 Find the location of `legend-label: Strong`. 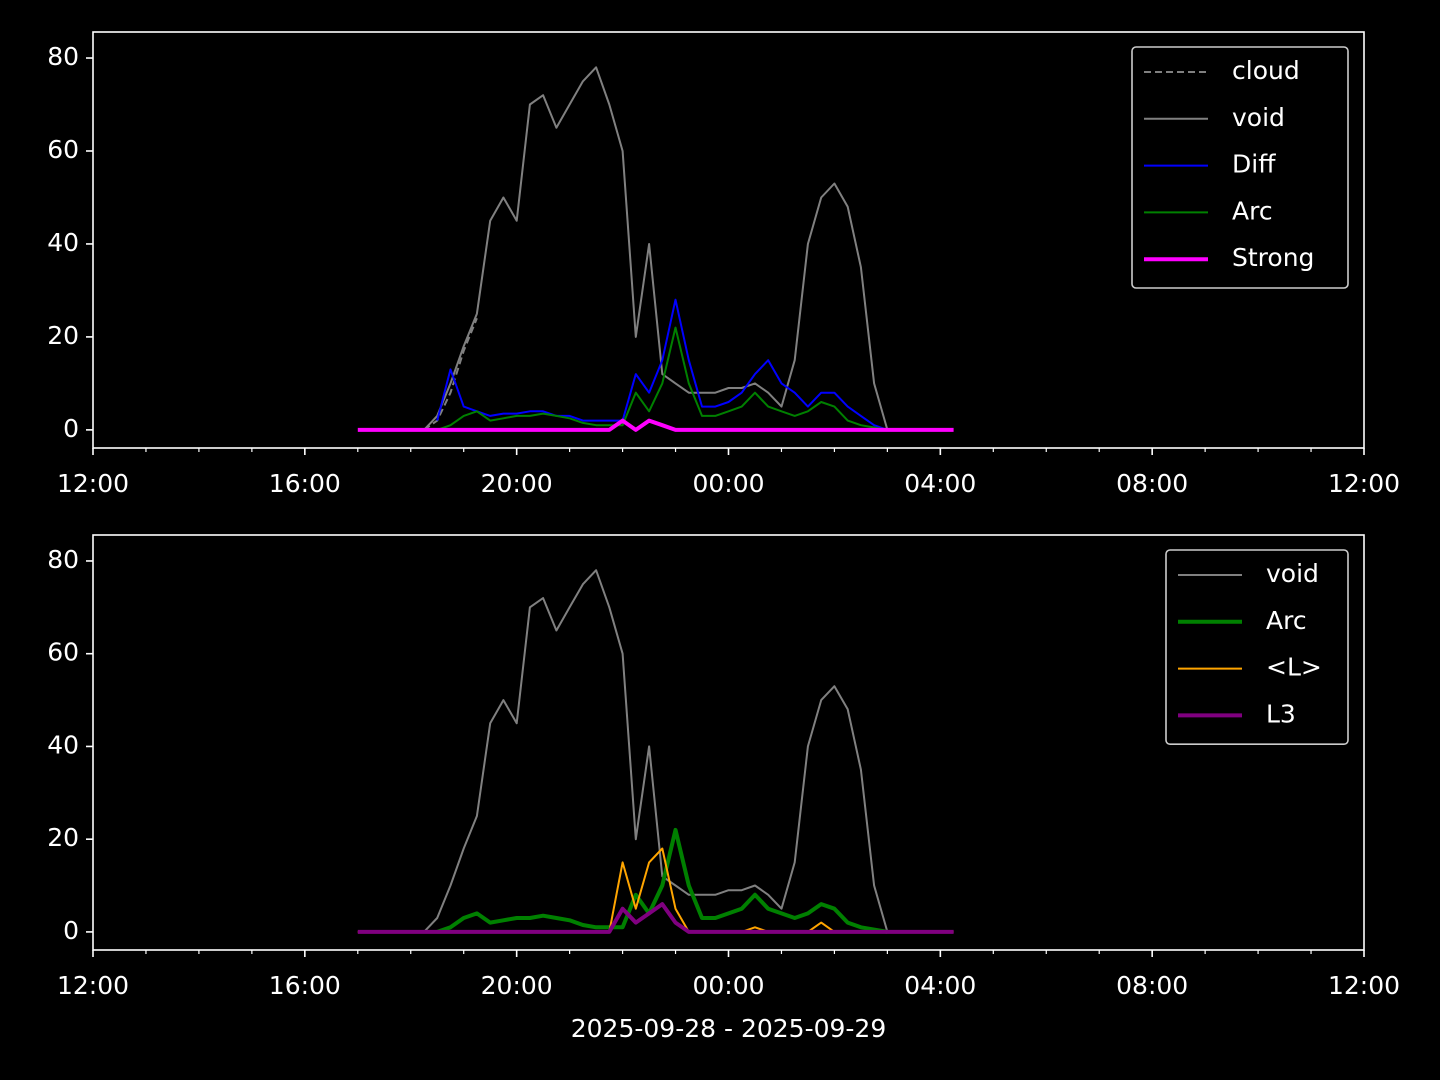

legend-label: Strong is located at coordinates (1273, 257).